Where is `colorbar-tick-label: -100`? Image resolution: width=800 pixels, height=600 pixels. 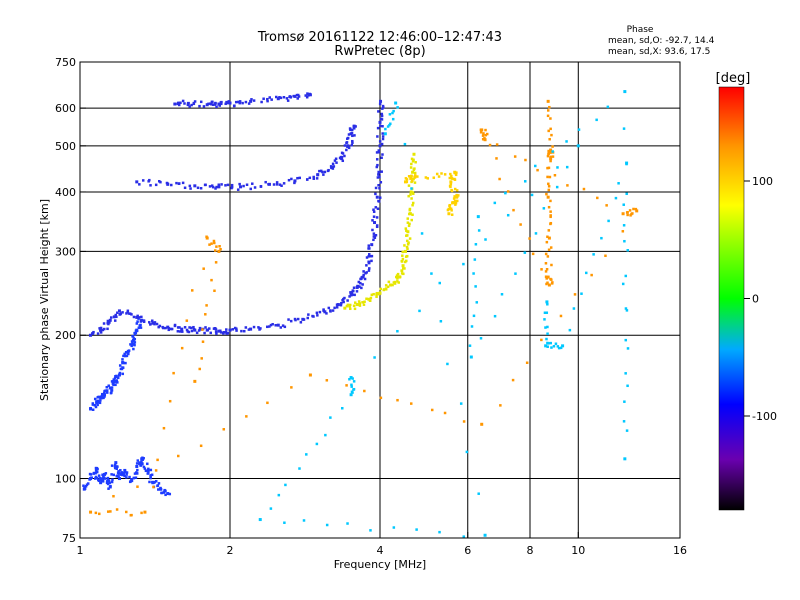
colorbar-tick-label: -100 is located at coordinates (764, 416).